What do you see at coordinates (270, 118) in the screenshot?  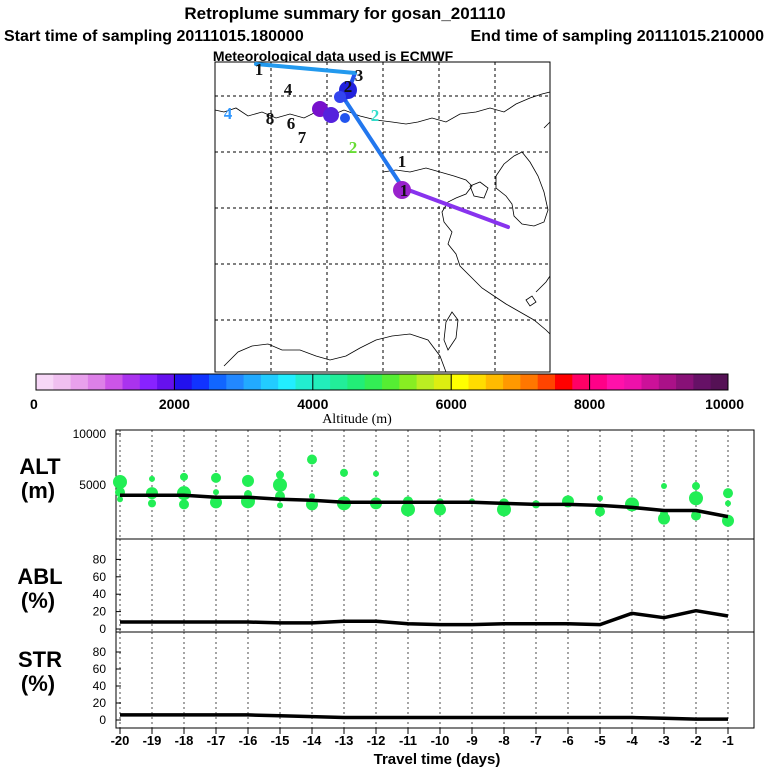 I see `map-day-label: 8` at bounding box center [270, 118].